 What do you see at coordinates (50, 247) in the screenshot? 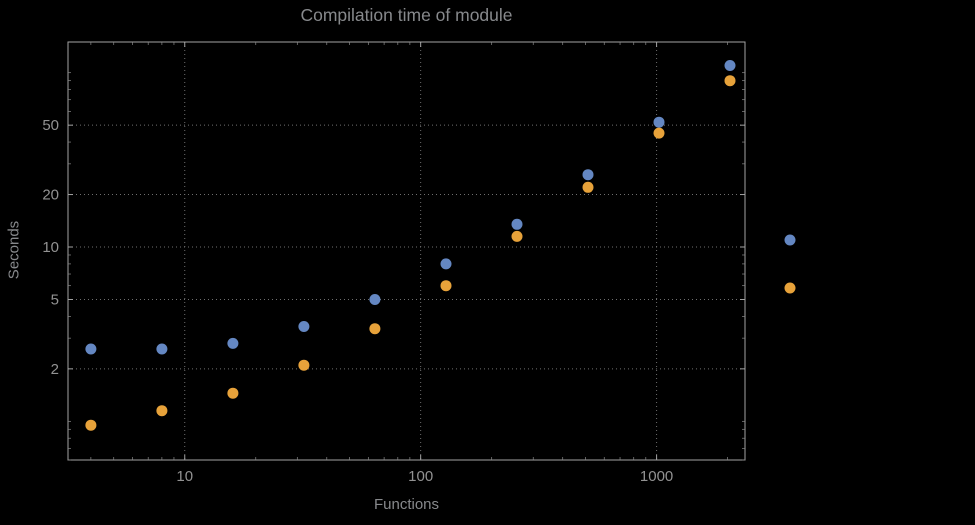
I see `y-tick-label: 10` at bounding box center [50, 247].